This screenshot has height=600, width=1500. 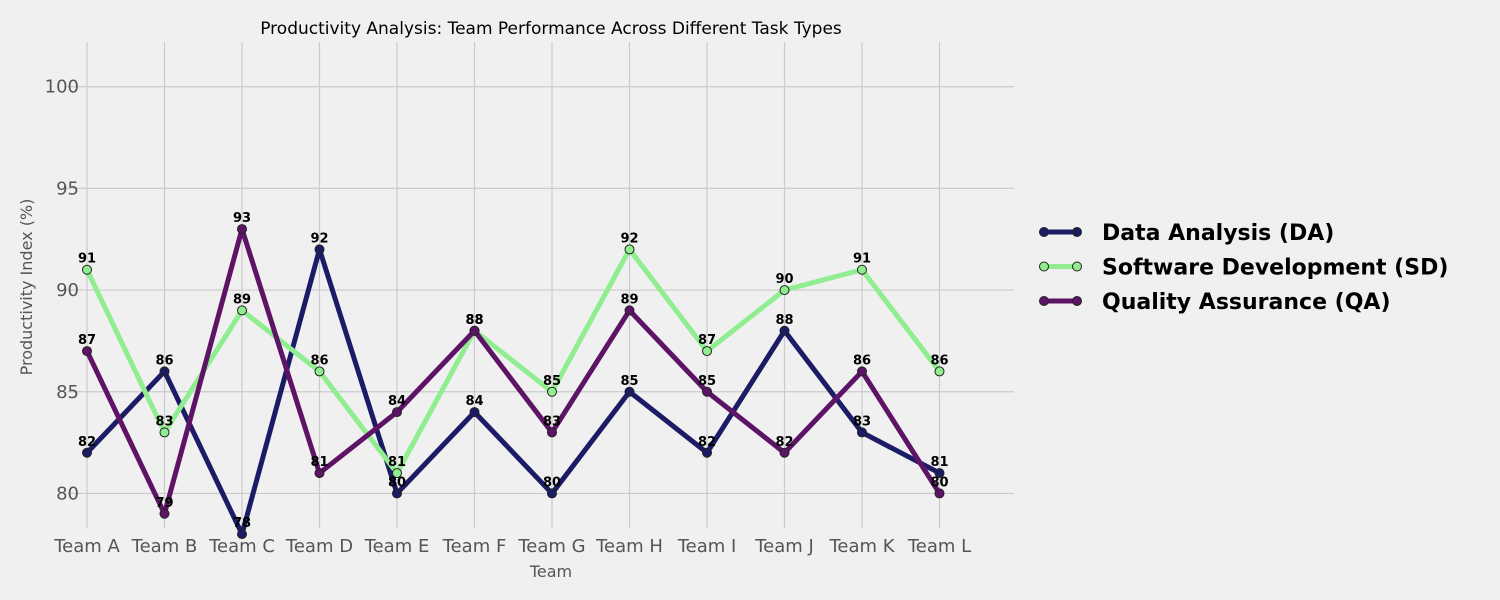 What do you see at coordinates (862, 421) in the screenshot?
I see `data-label-0: 83` at bounding box center [862, 421].